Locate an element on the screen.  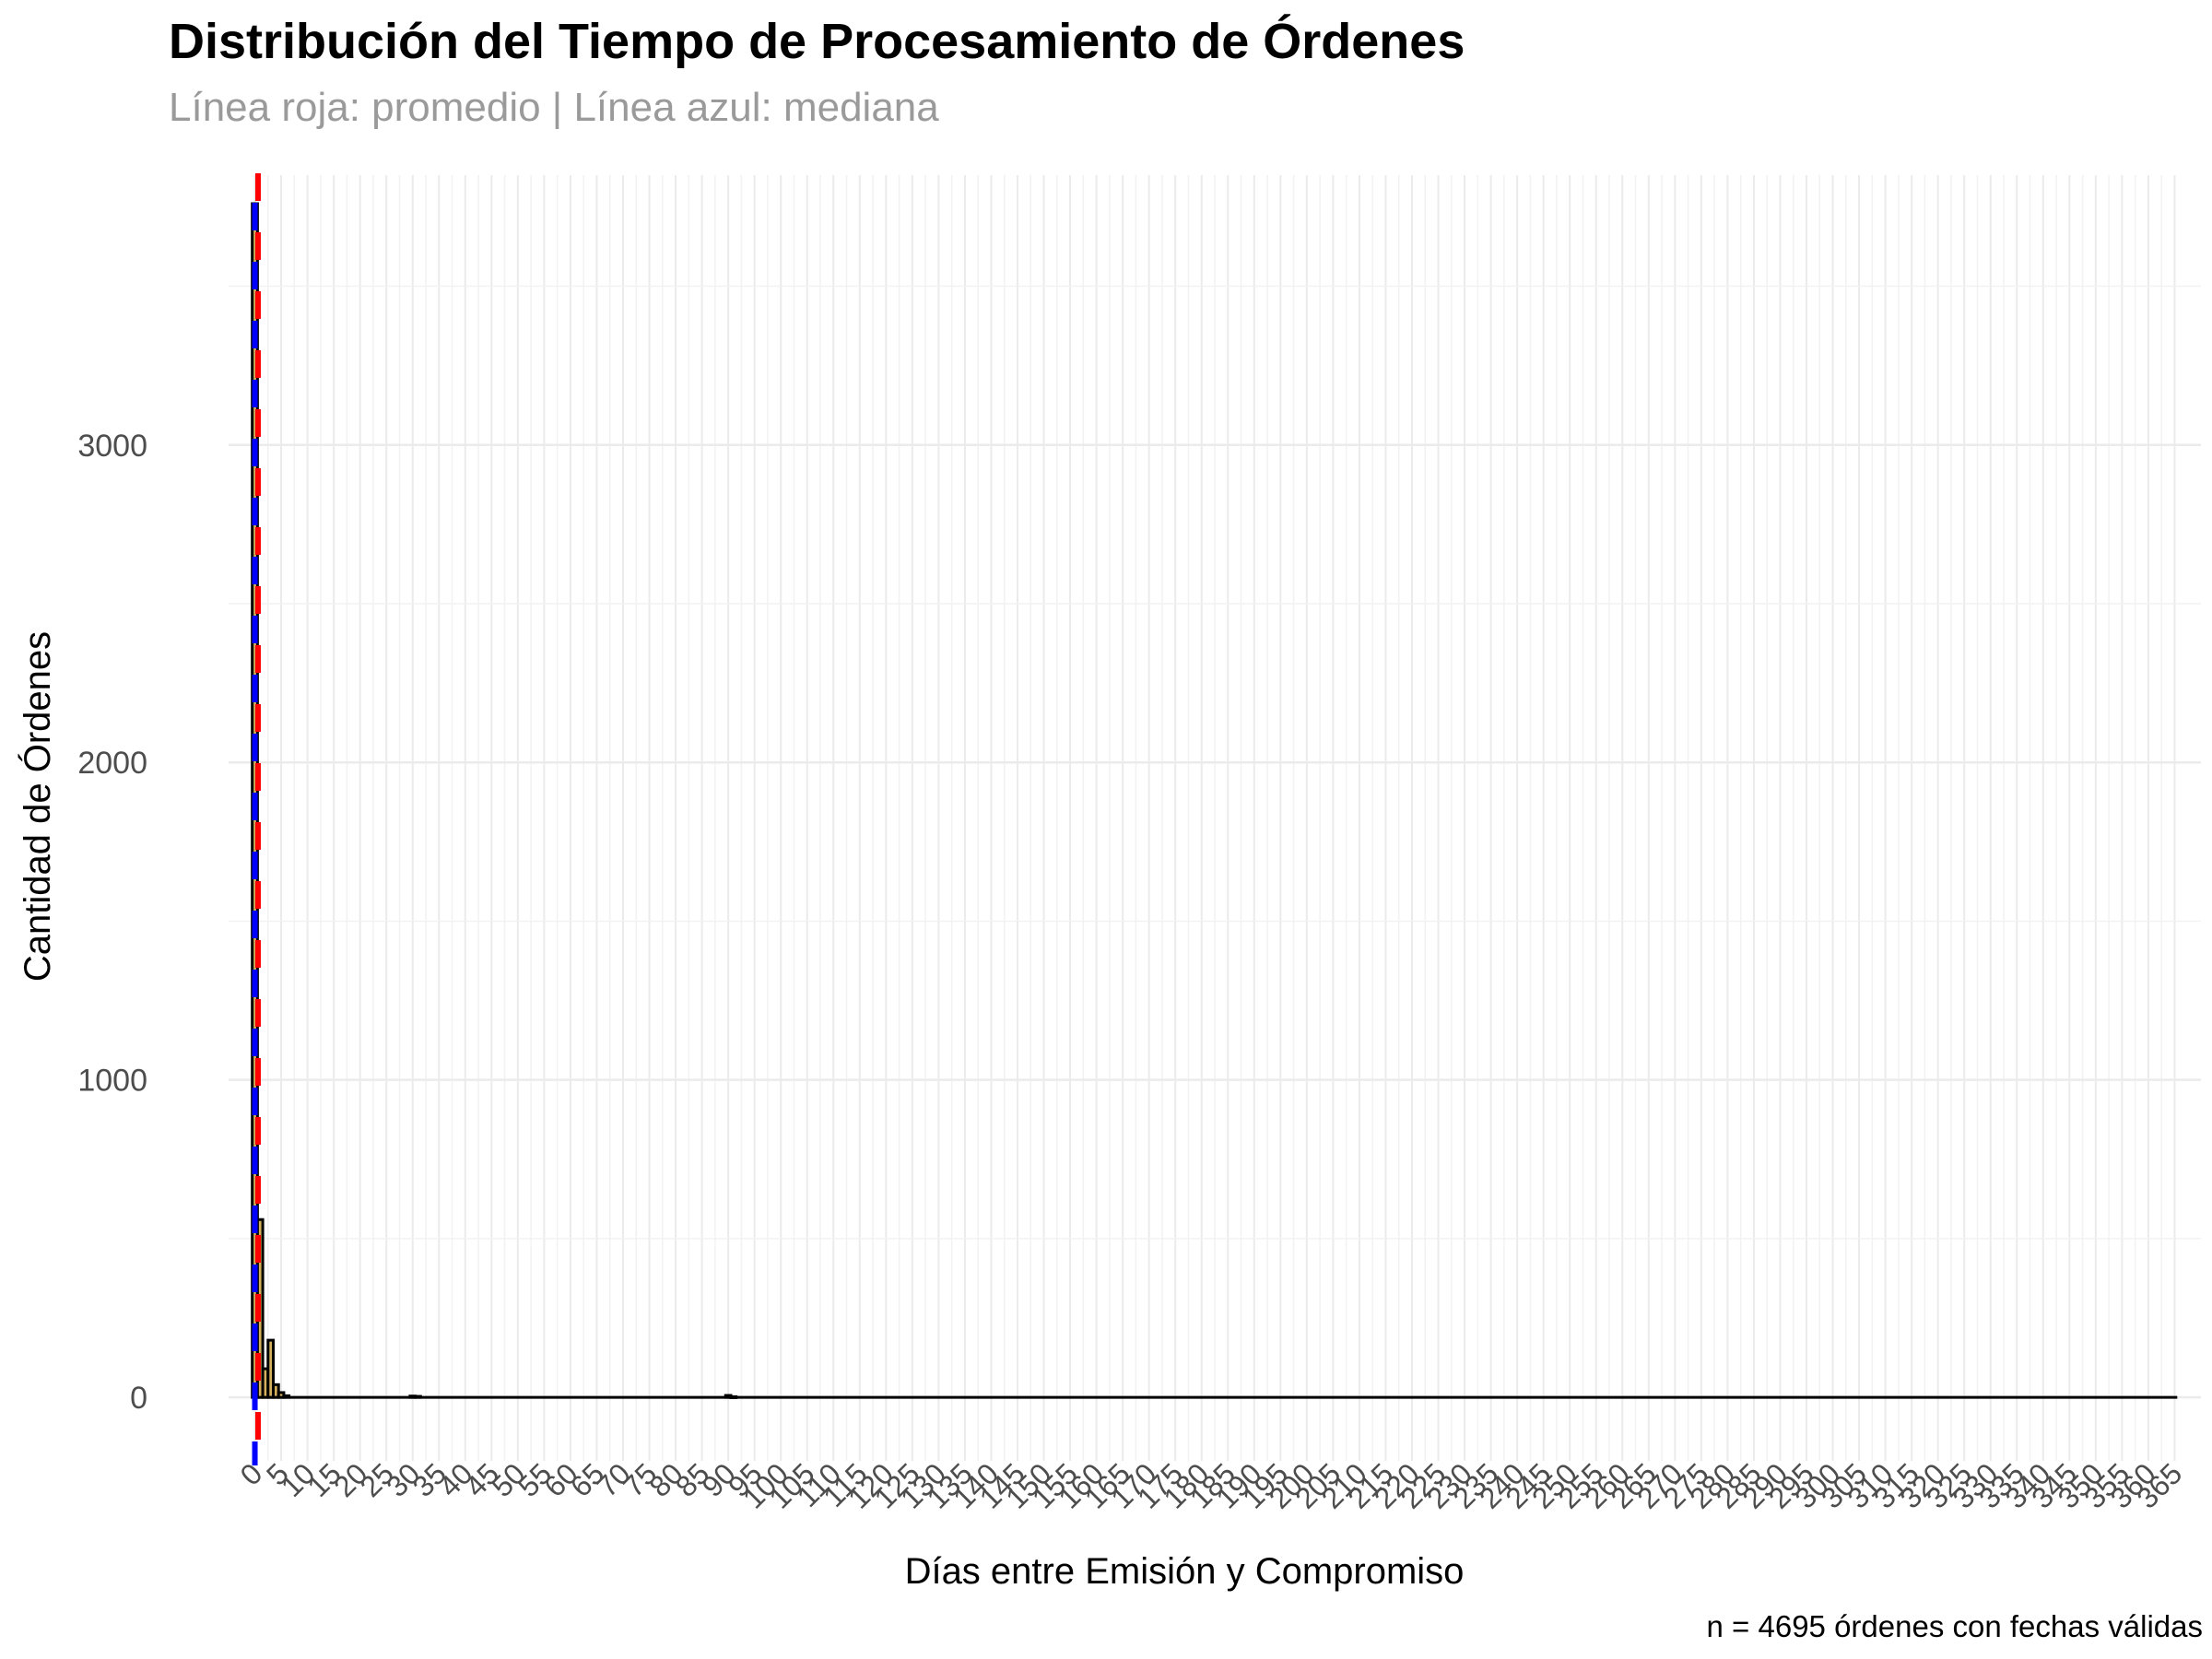
y-tick-label: 1000 is located at coordinates (112, 1081).